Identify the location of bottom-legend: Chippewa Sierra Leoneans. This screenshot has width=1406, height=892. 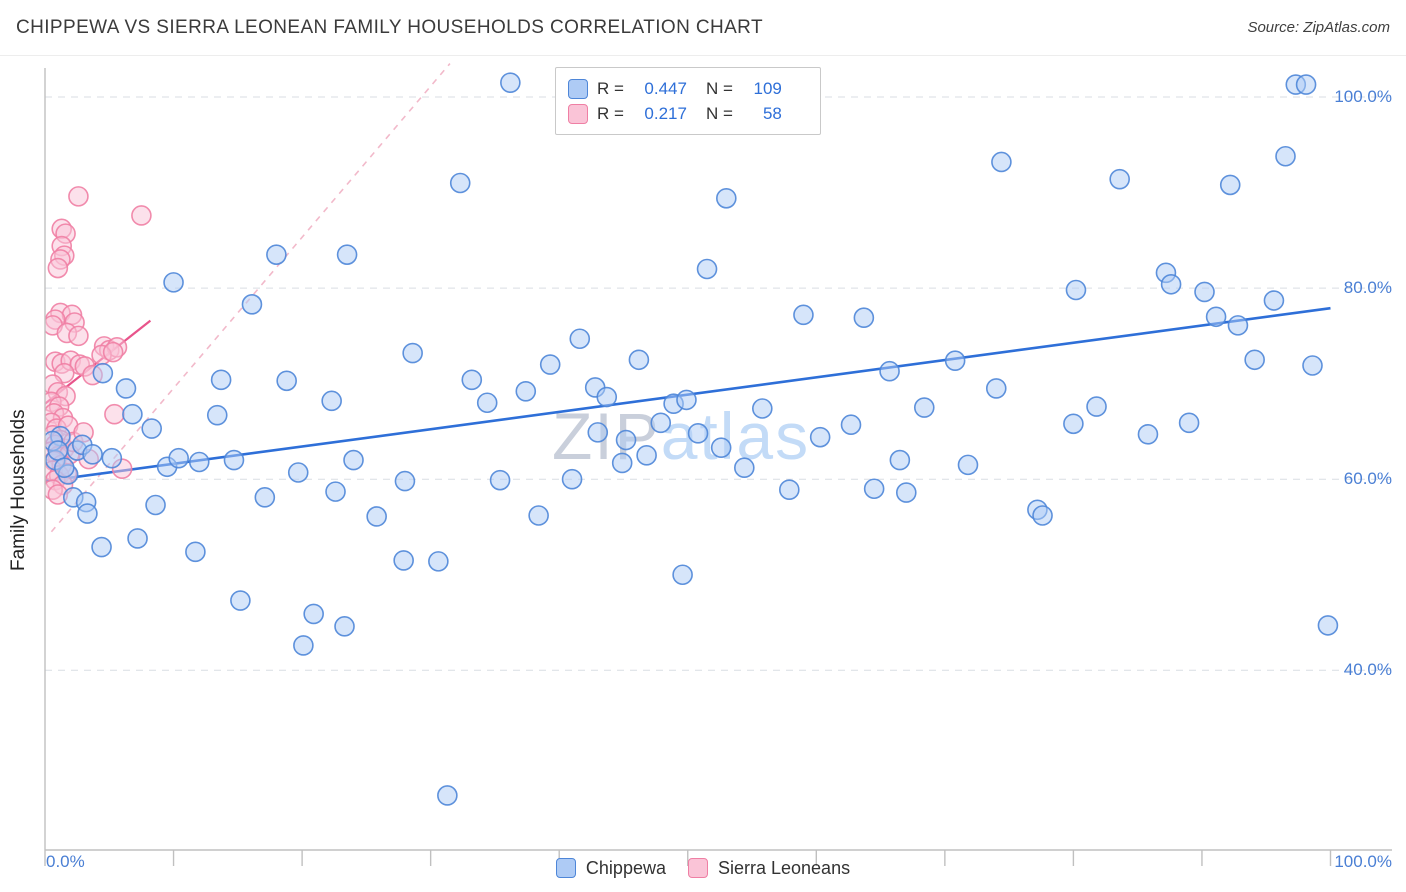
(703, 868).